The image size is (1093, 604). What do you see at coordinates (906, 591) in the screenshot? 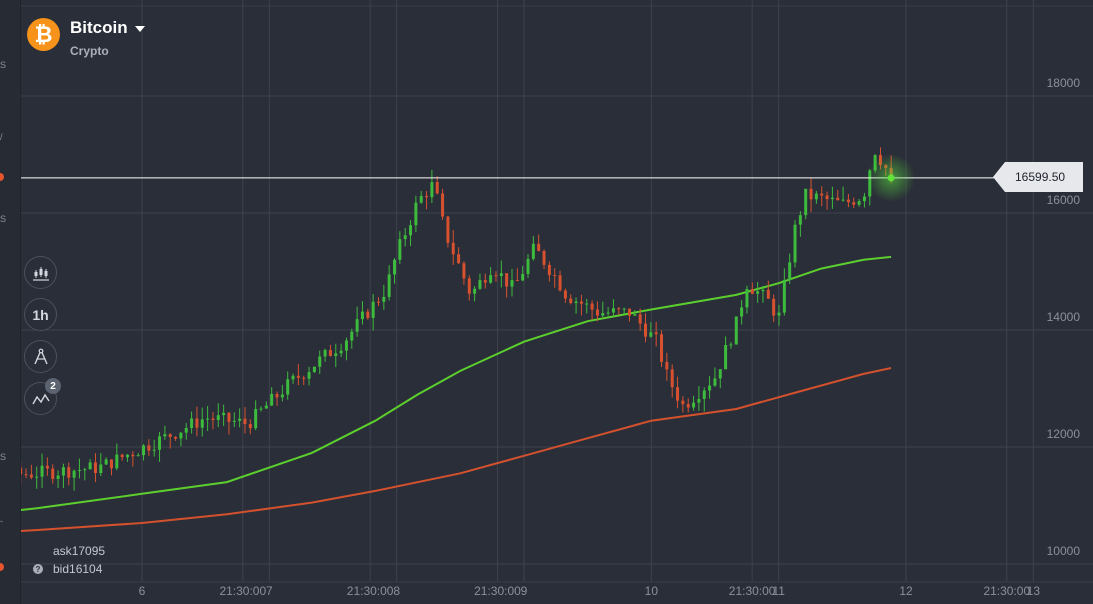
I see `x-tick-label: 12` at bounding box center [906, 591].